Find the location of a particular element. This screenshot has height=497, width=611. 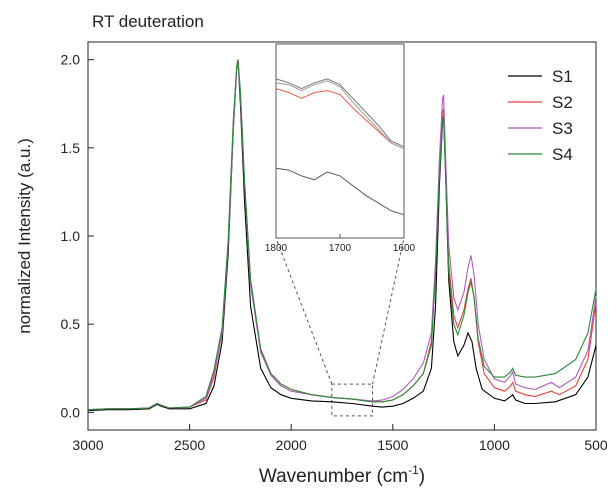

x-tick-label: 2000 is located at coordinates (291, 445).